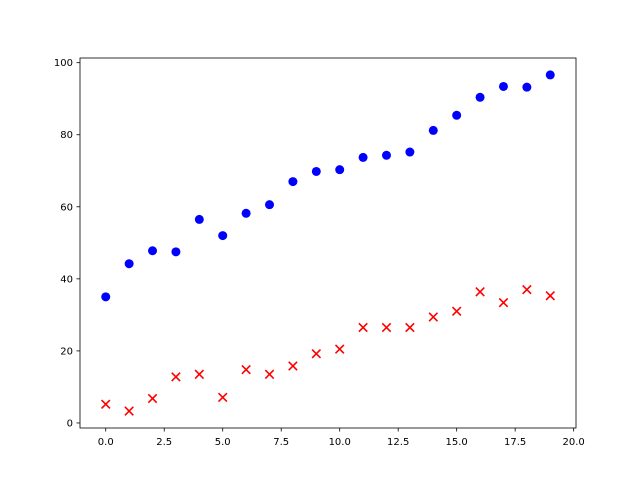  Describe the element at coordinates (574, 442) in the screenshot. I see `x-tick-label: 20.0` at that location.